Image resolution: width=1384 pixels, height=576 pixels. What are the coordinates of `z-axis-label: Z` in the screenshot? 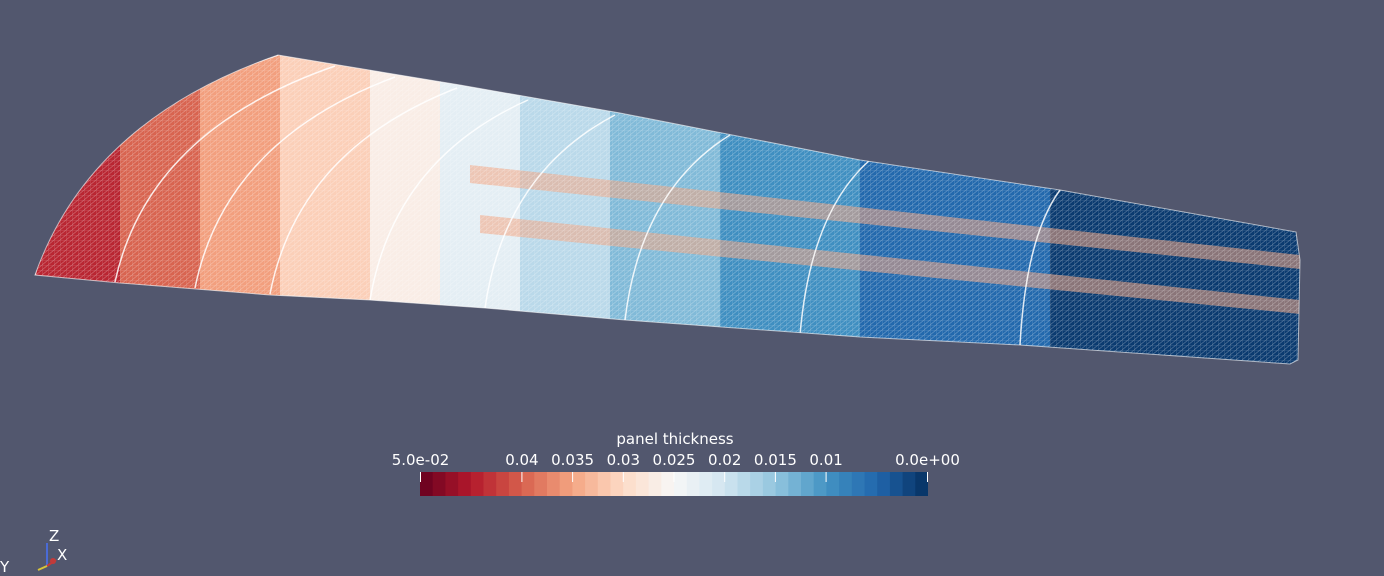 It's located at (54, 536).